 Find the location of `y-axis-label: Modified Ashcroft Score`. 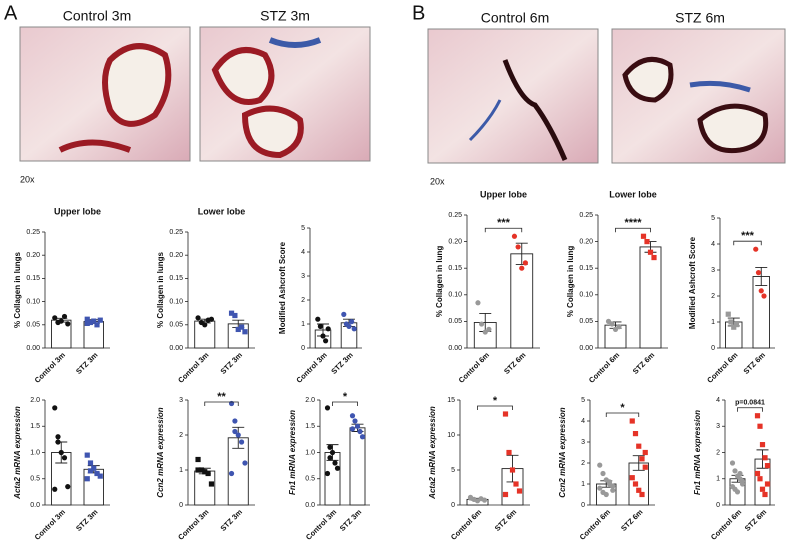

y-axis-label: Modified Ashcroft Score is located at coordinates (282, 287).